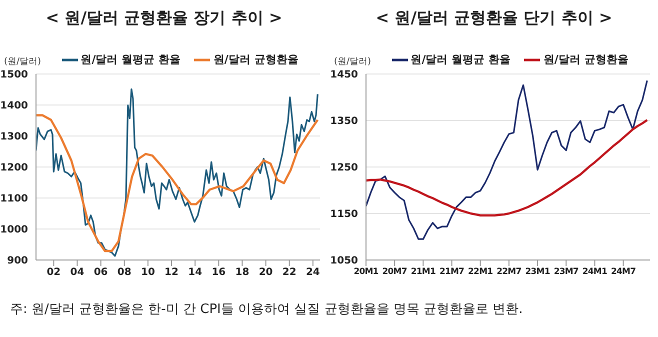 The image size is (658, 337). Describe the element at coordinates (17, 261) in the screenshot. I see `y-tick-label: 900` at that location.